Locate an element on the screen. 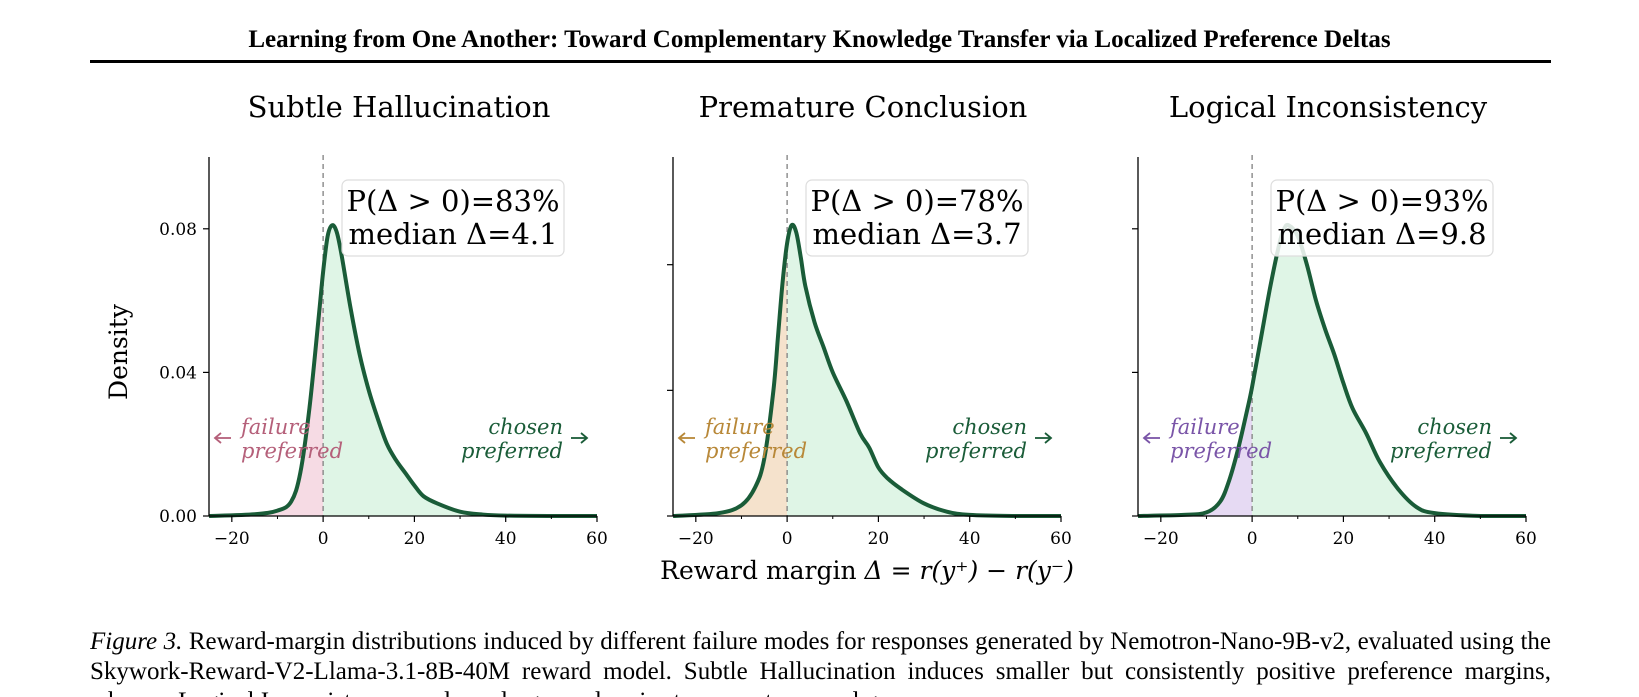  annotation-probability: P(Δ > 0)=78% is located at coordinates (916, 201).